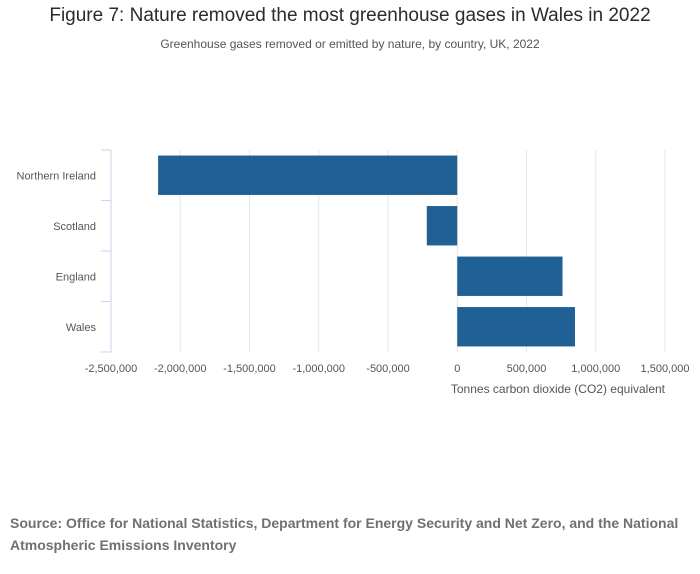 Image resolution: width=700 pixels, height=574 pixels. What do you see at coordinates (516, 327) in the screenshot?
I see `bar-wales` at bounding box center [516, 327].